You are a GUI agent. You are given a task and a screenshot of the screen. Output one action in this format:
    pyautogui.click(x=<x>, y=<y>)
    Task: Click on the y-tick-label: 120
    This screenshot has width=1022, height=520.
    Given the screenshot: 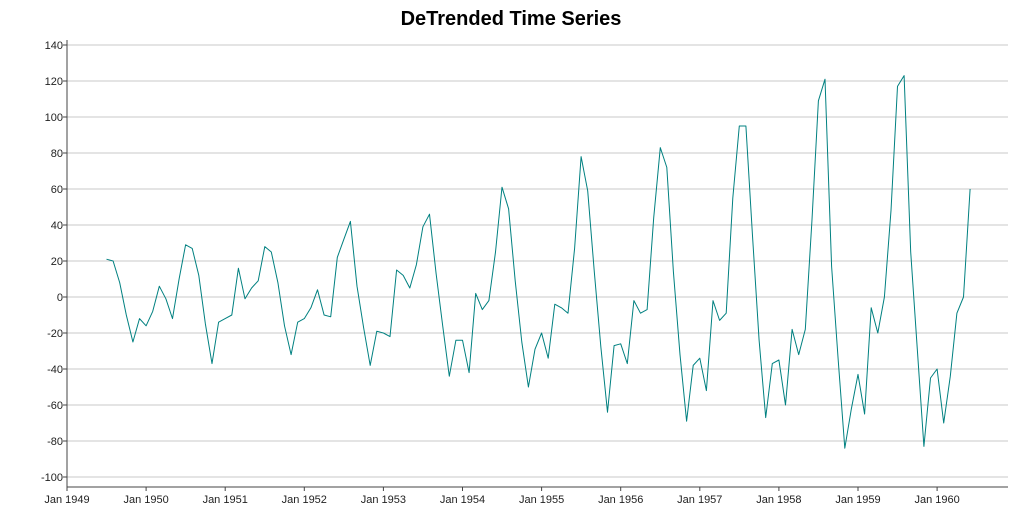 What is the action you would take?
    pyautogui.click(x=54, y=82)
    